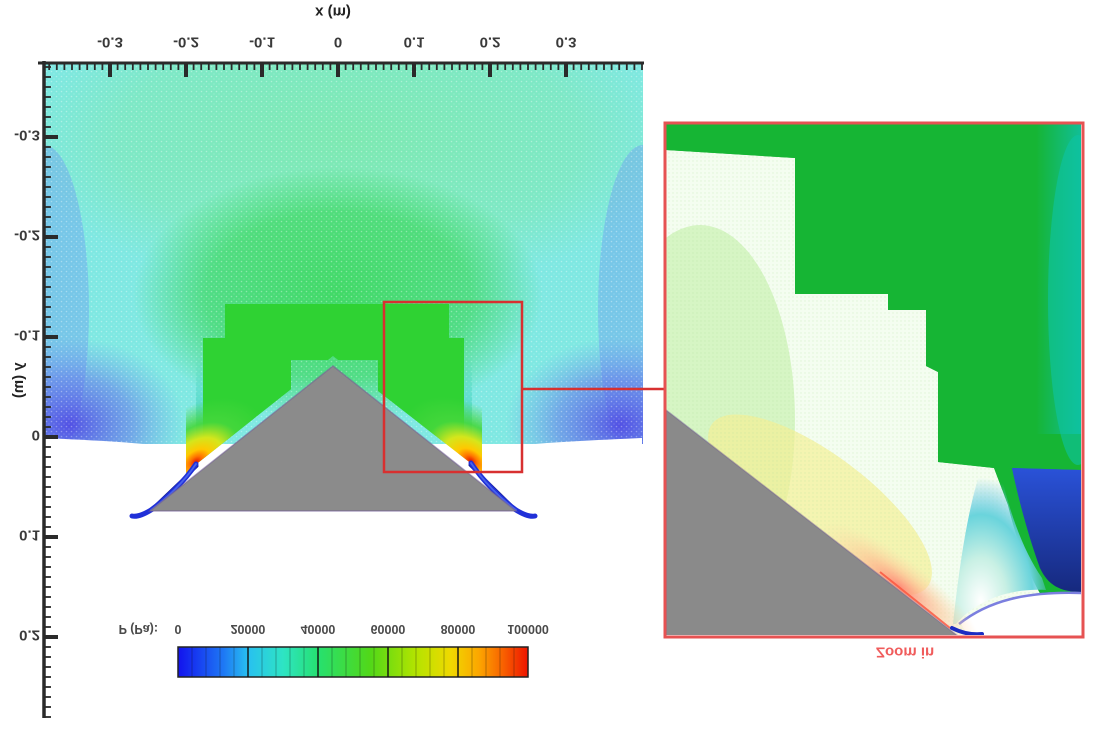 Image resolution: width=1093 pixels, height=729 pixels. What do you see at coordinates (318, 628) in the screenshot?
I see `colorbar-tick-label: 40000` at bounding box center [318, 628].